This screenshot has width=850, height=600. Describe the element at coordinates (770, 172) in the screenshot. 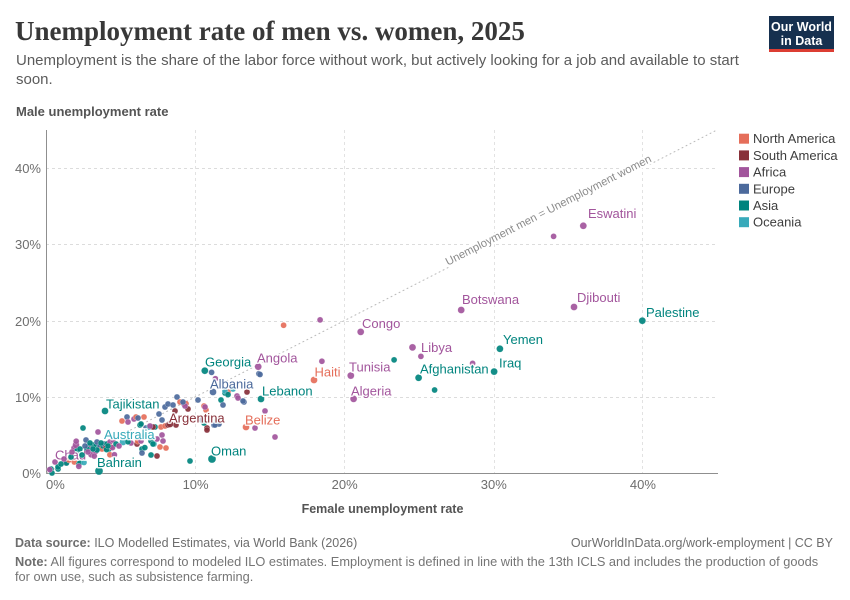

I see `svg-text: Africa` at that location.